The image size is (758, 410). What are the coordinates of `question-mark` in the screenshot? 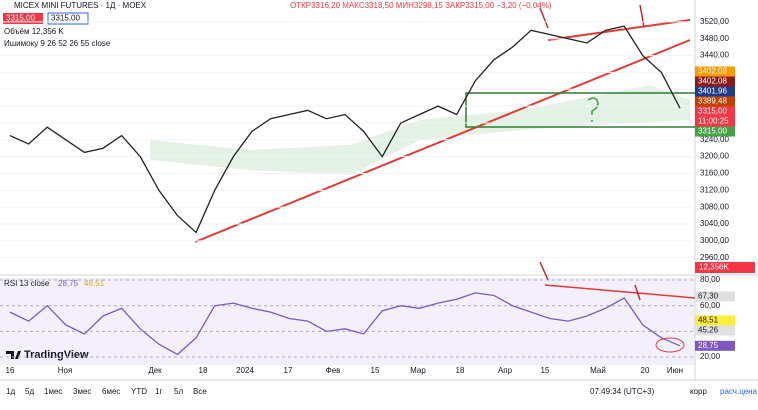 It's located at (593, 109).